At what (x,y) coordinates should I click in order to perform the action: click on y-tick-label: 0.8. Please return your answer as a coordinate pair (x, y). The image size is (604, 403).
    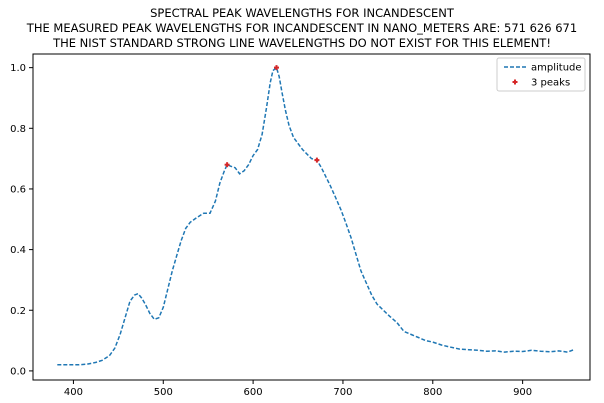
    Looking at the image, I should click on (18, 129).